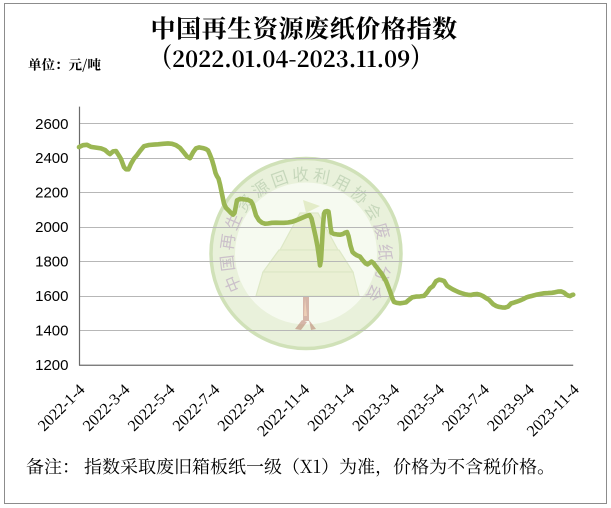  Describe the element at coordinates (51, 124) in the screenshot. I see `svg-text: 2600` at that location.